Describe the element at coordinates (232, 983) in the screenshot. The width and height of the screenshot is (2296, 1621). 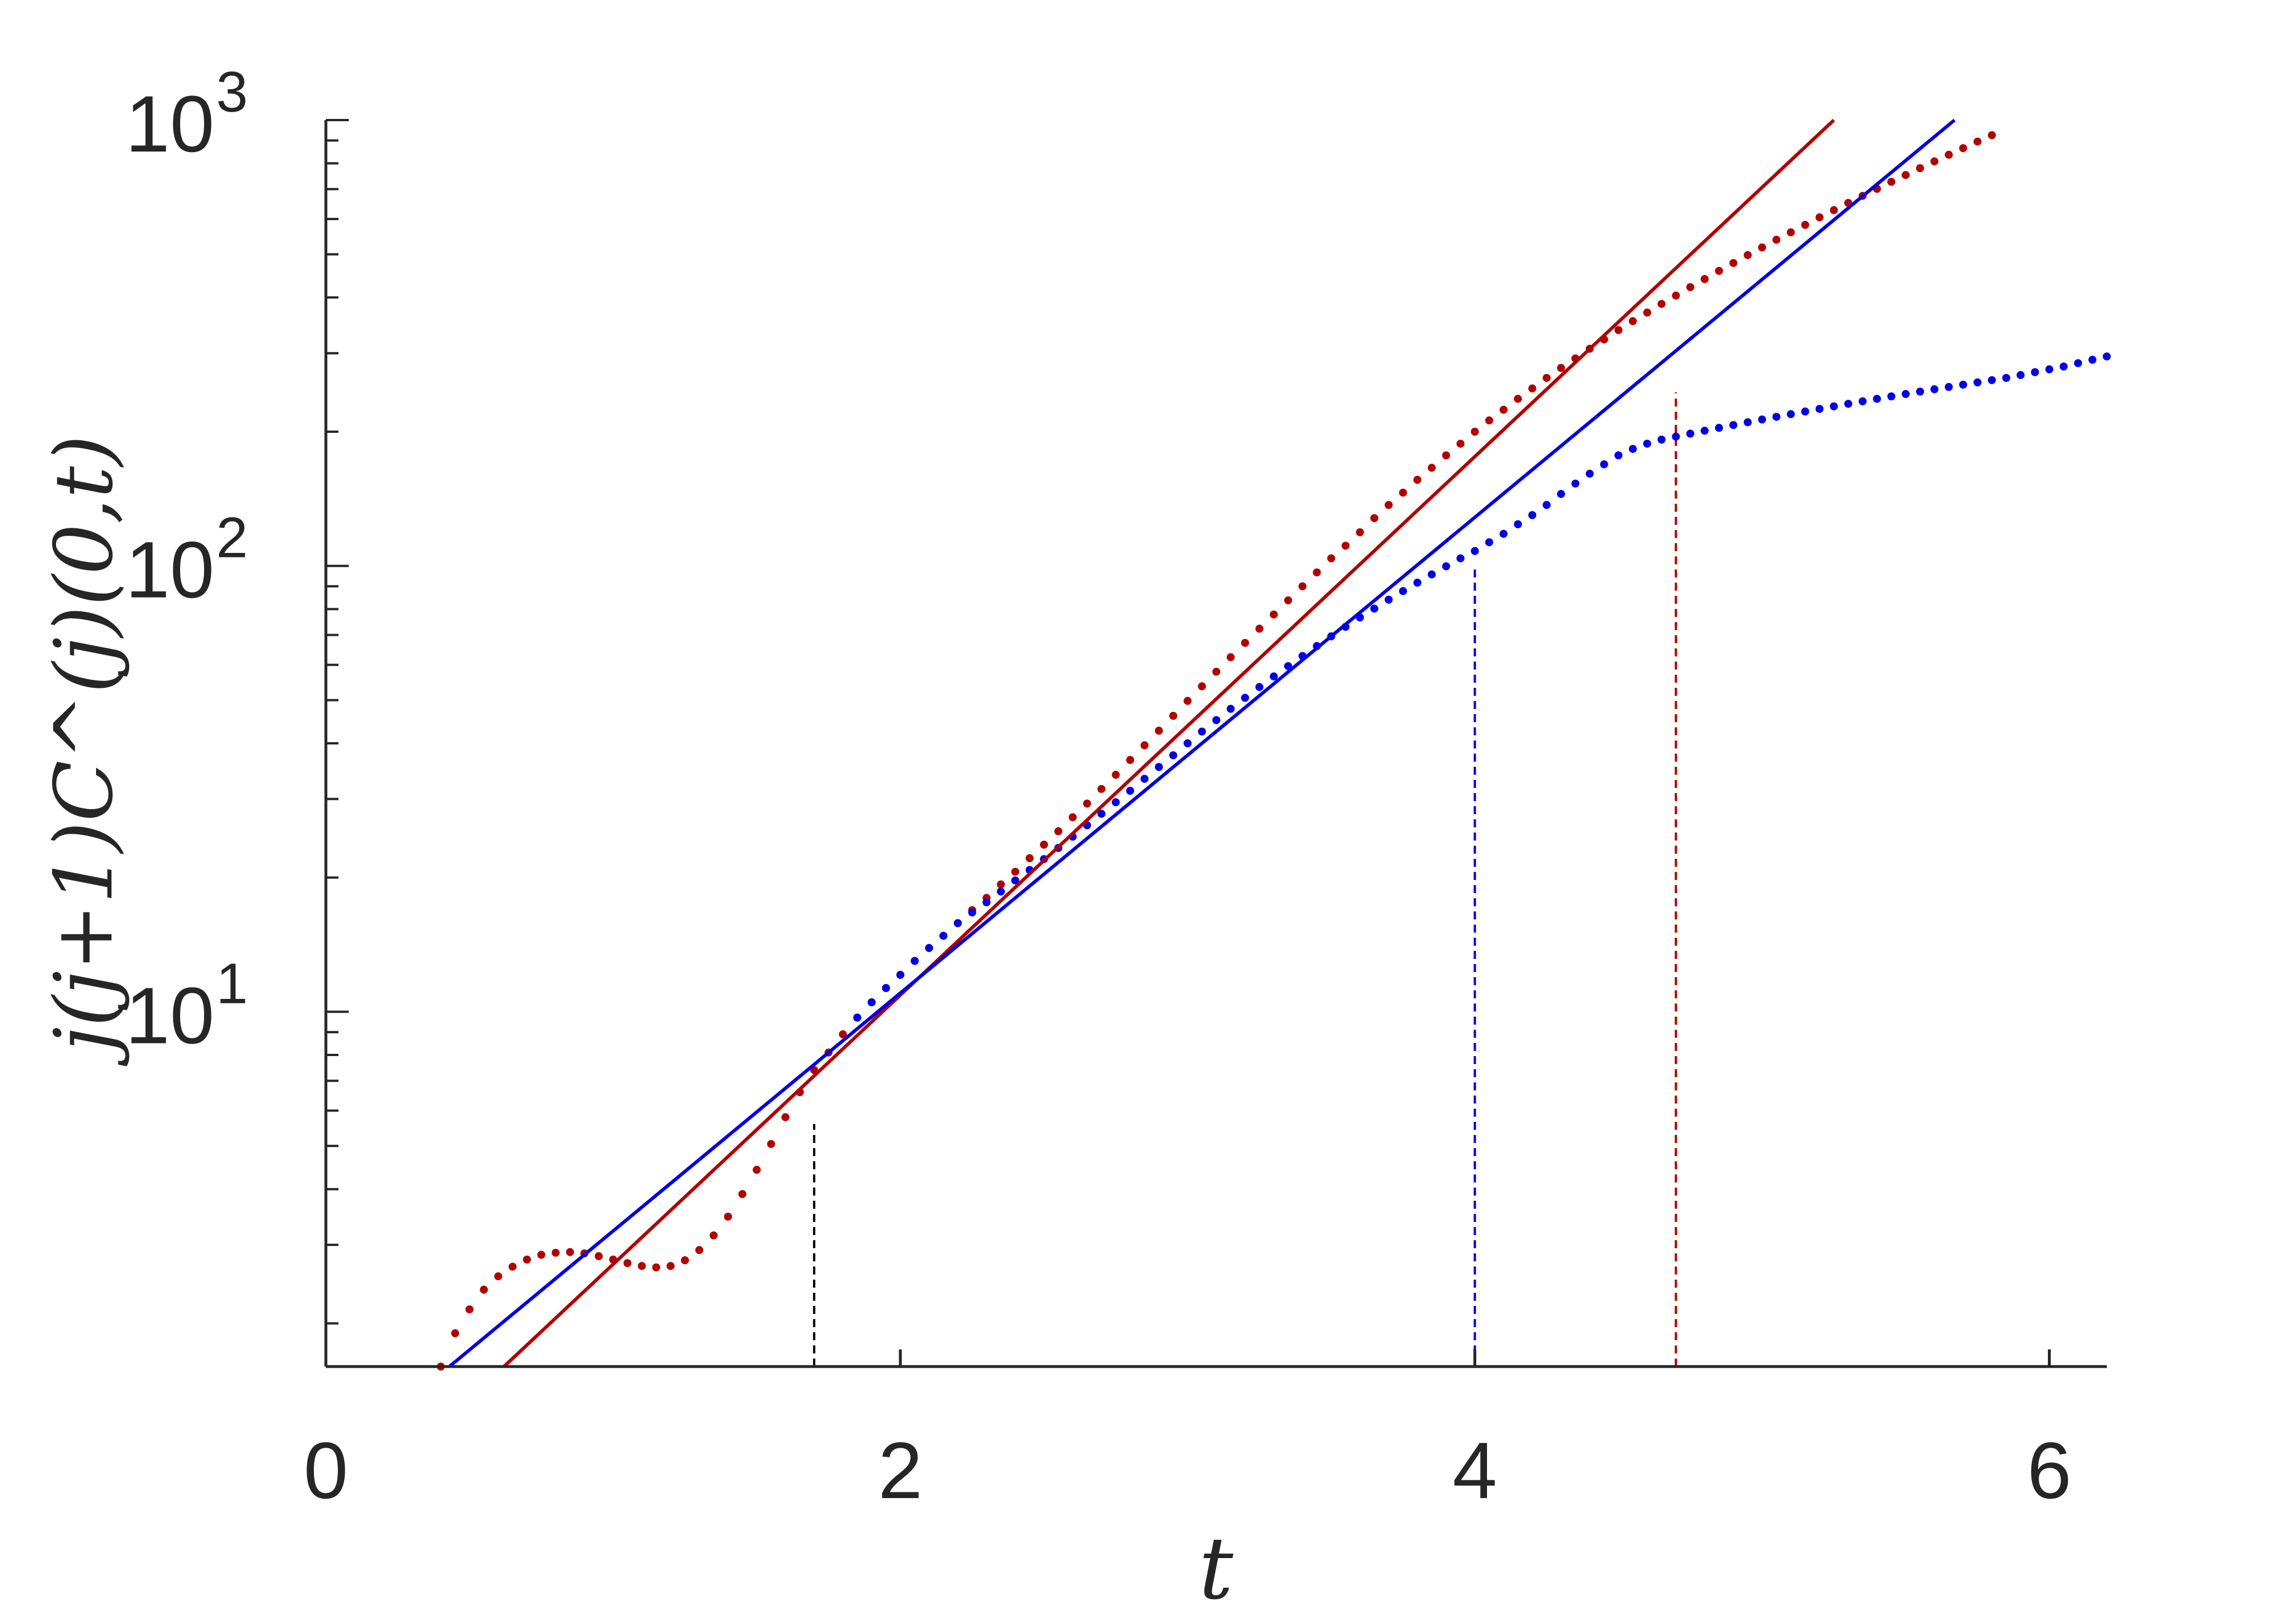
I see `y-tick-exponent: 1` at that location.